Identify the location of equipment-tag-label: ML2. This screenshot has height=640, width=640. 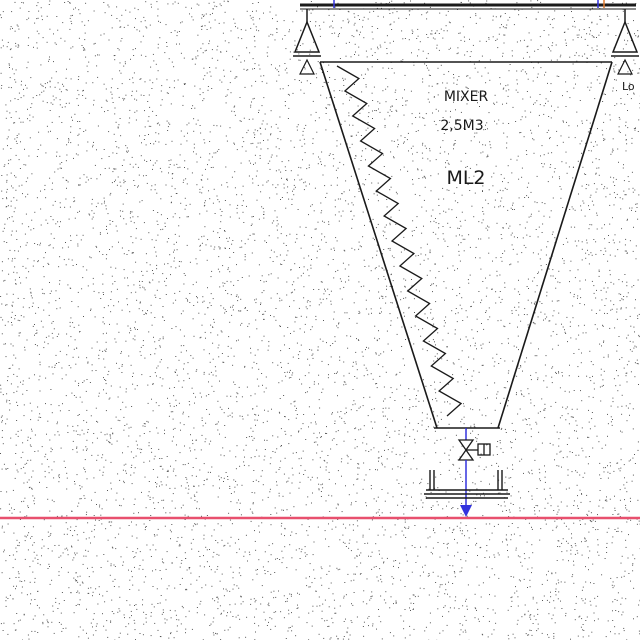
(465, 178).